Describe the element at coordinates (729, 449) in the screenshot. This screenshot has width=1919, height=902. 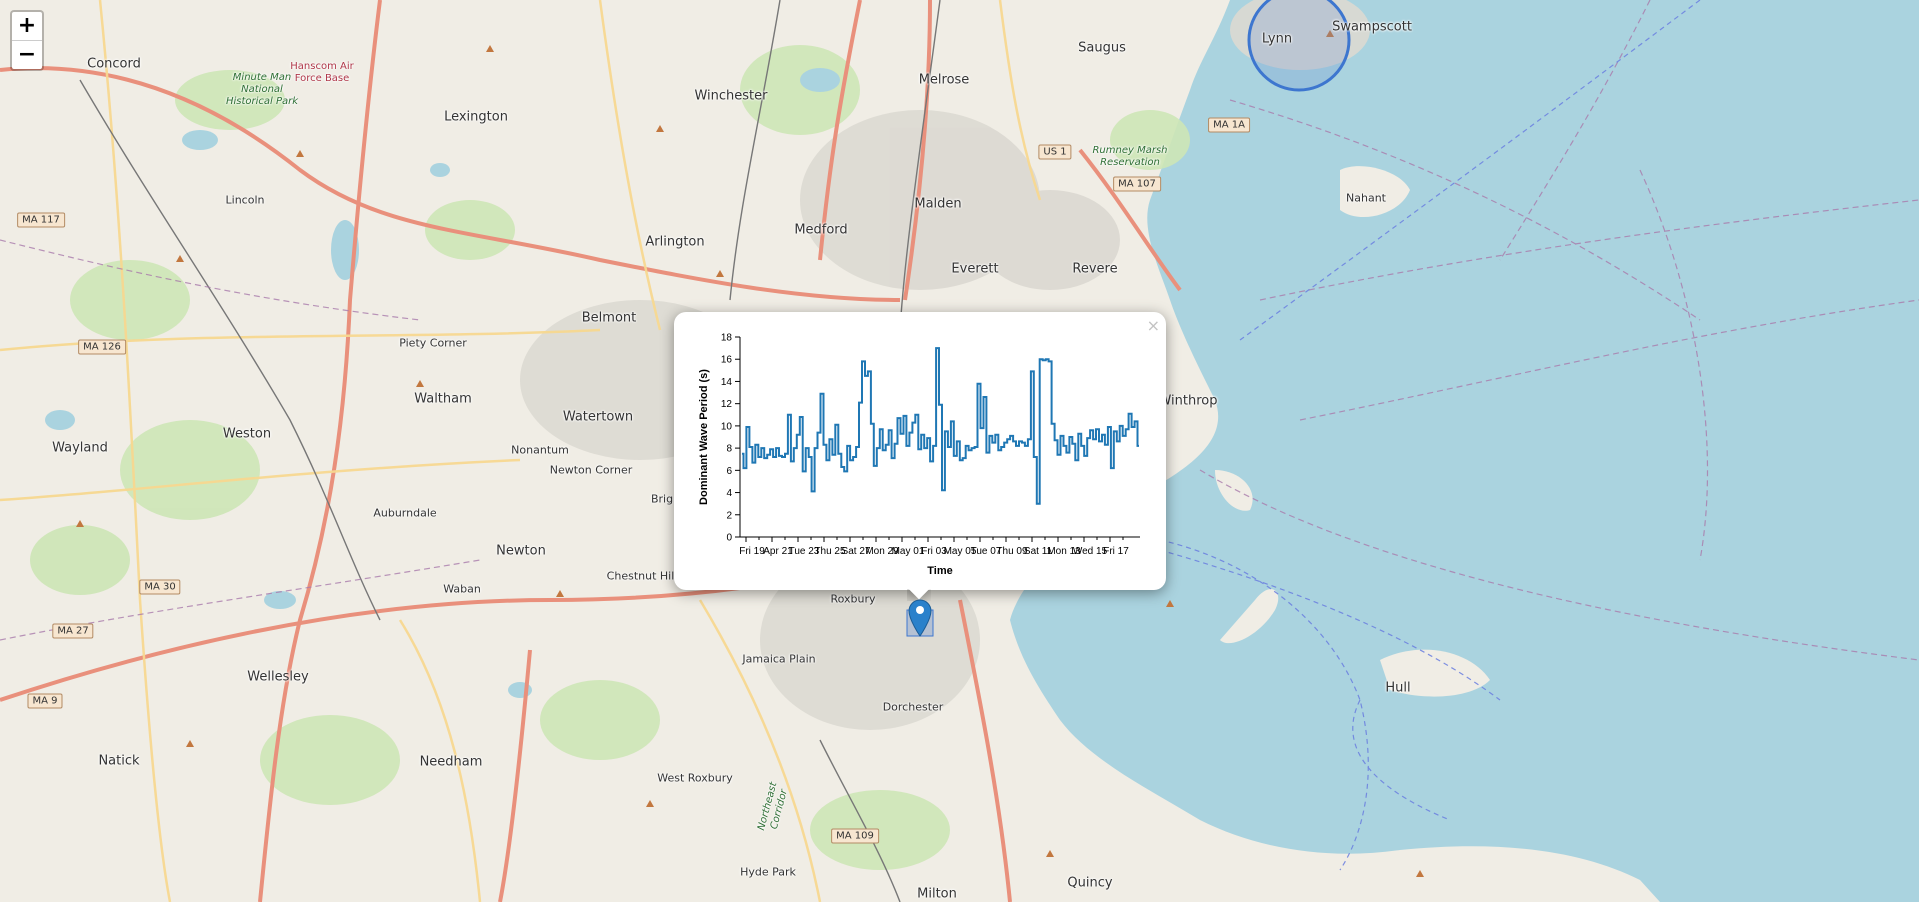
I see `y-tick-label: 8` at that location.